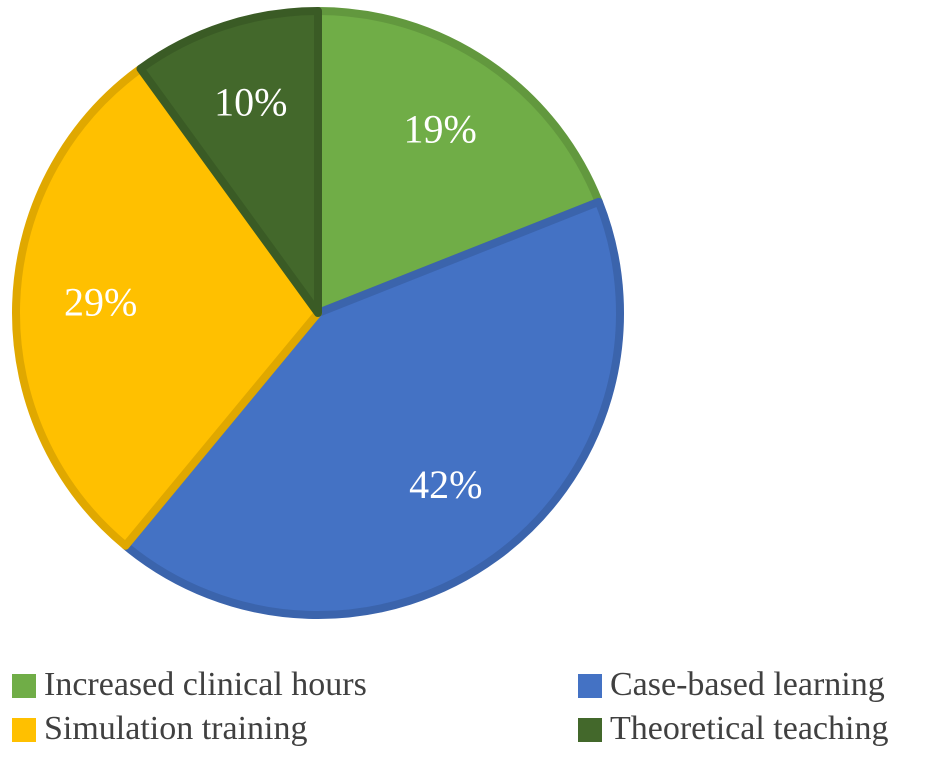 The image size is (933, 762). I want to click on data-label: 42%, so click(445, 484).